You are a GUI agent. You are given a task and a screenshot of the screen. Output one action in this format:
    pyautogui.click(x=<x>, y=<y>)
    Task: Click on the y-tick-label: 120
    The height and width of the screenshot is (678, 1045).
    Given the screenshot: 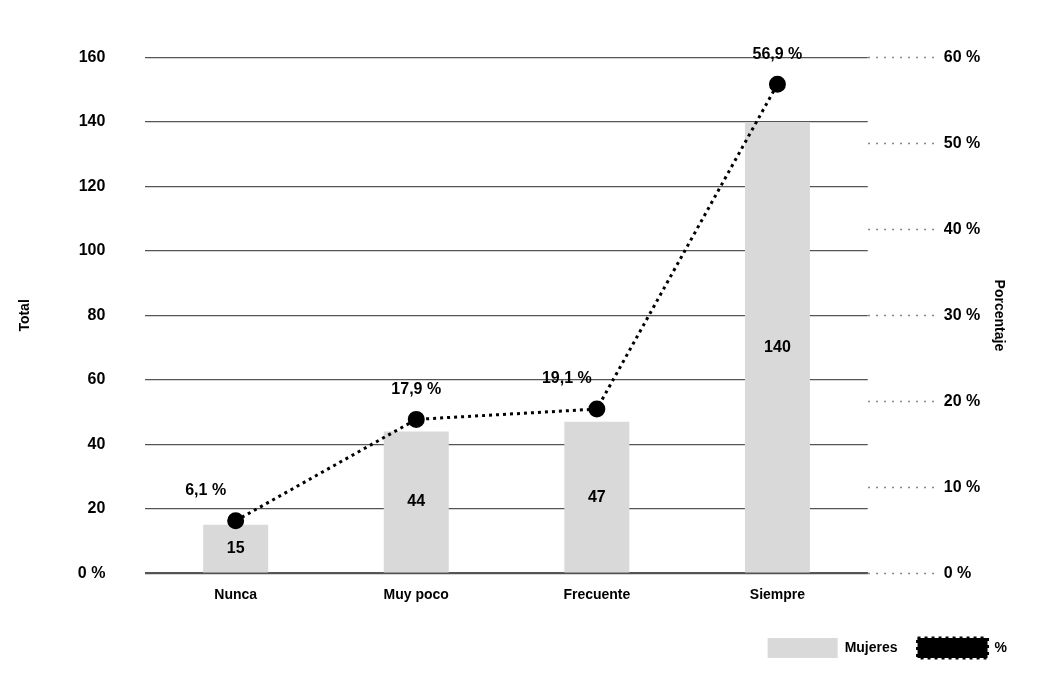 What is the action you would take?
    pyautogui.click(x=92, y=185)
    